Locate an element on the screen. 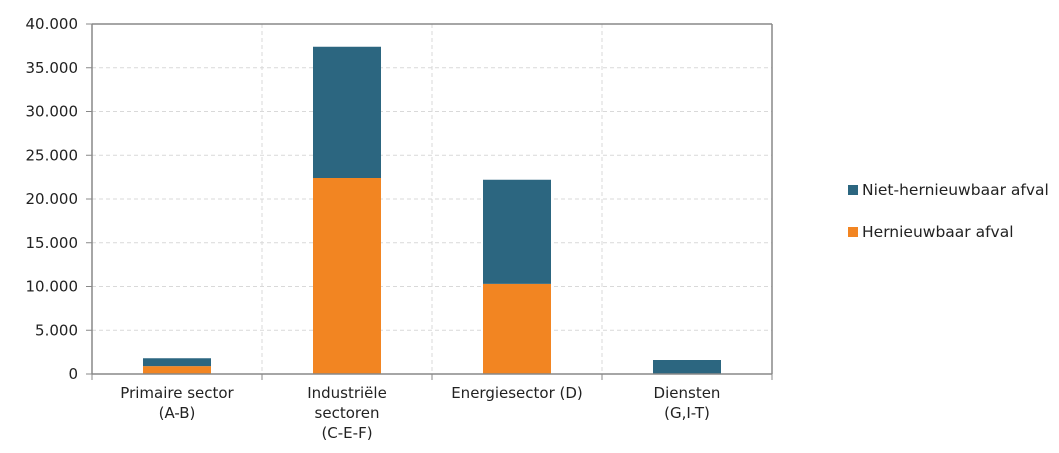 The width and height of the screenshot is (1059, 453). y-tick-label: 20.000 is located at coordinates (52, 199).